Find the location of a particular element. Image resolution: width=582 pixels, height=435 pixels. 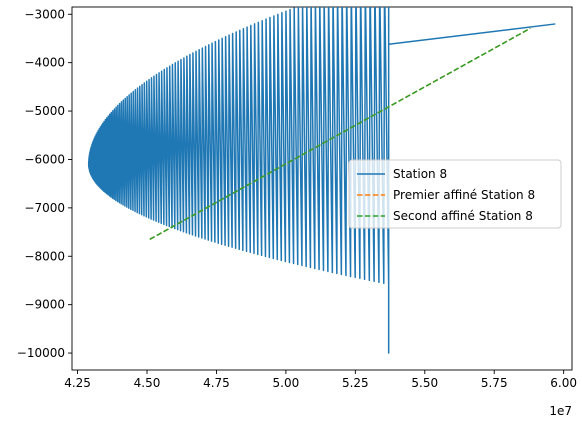

x-tick-label: 4.75 is located at coordinates (216, 383).